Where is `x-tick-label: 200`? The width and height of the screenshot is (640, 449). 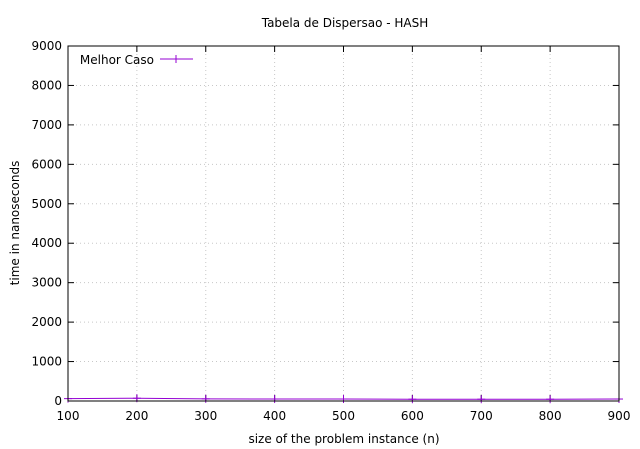
x-tick-label: 200 is located at coordinates (136, 416).